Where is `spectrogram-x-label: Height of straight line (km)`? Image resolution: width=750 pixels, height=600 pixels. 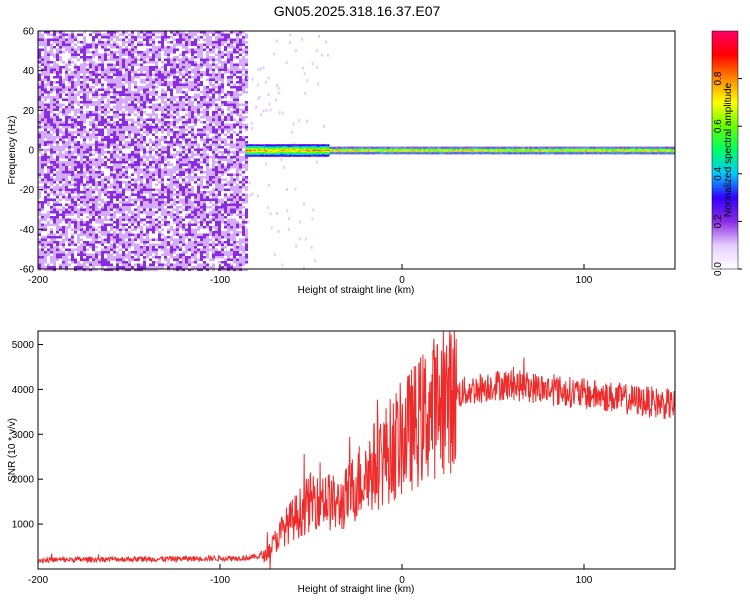
spectrogram-x-label: Height of straight line (km) is located at coordinates (356, 290).